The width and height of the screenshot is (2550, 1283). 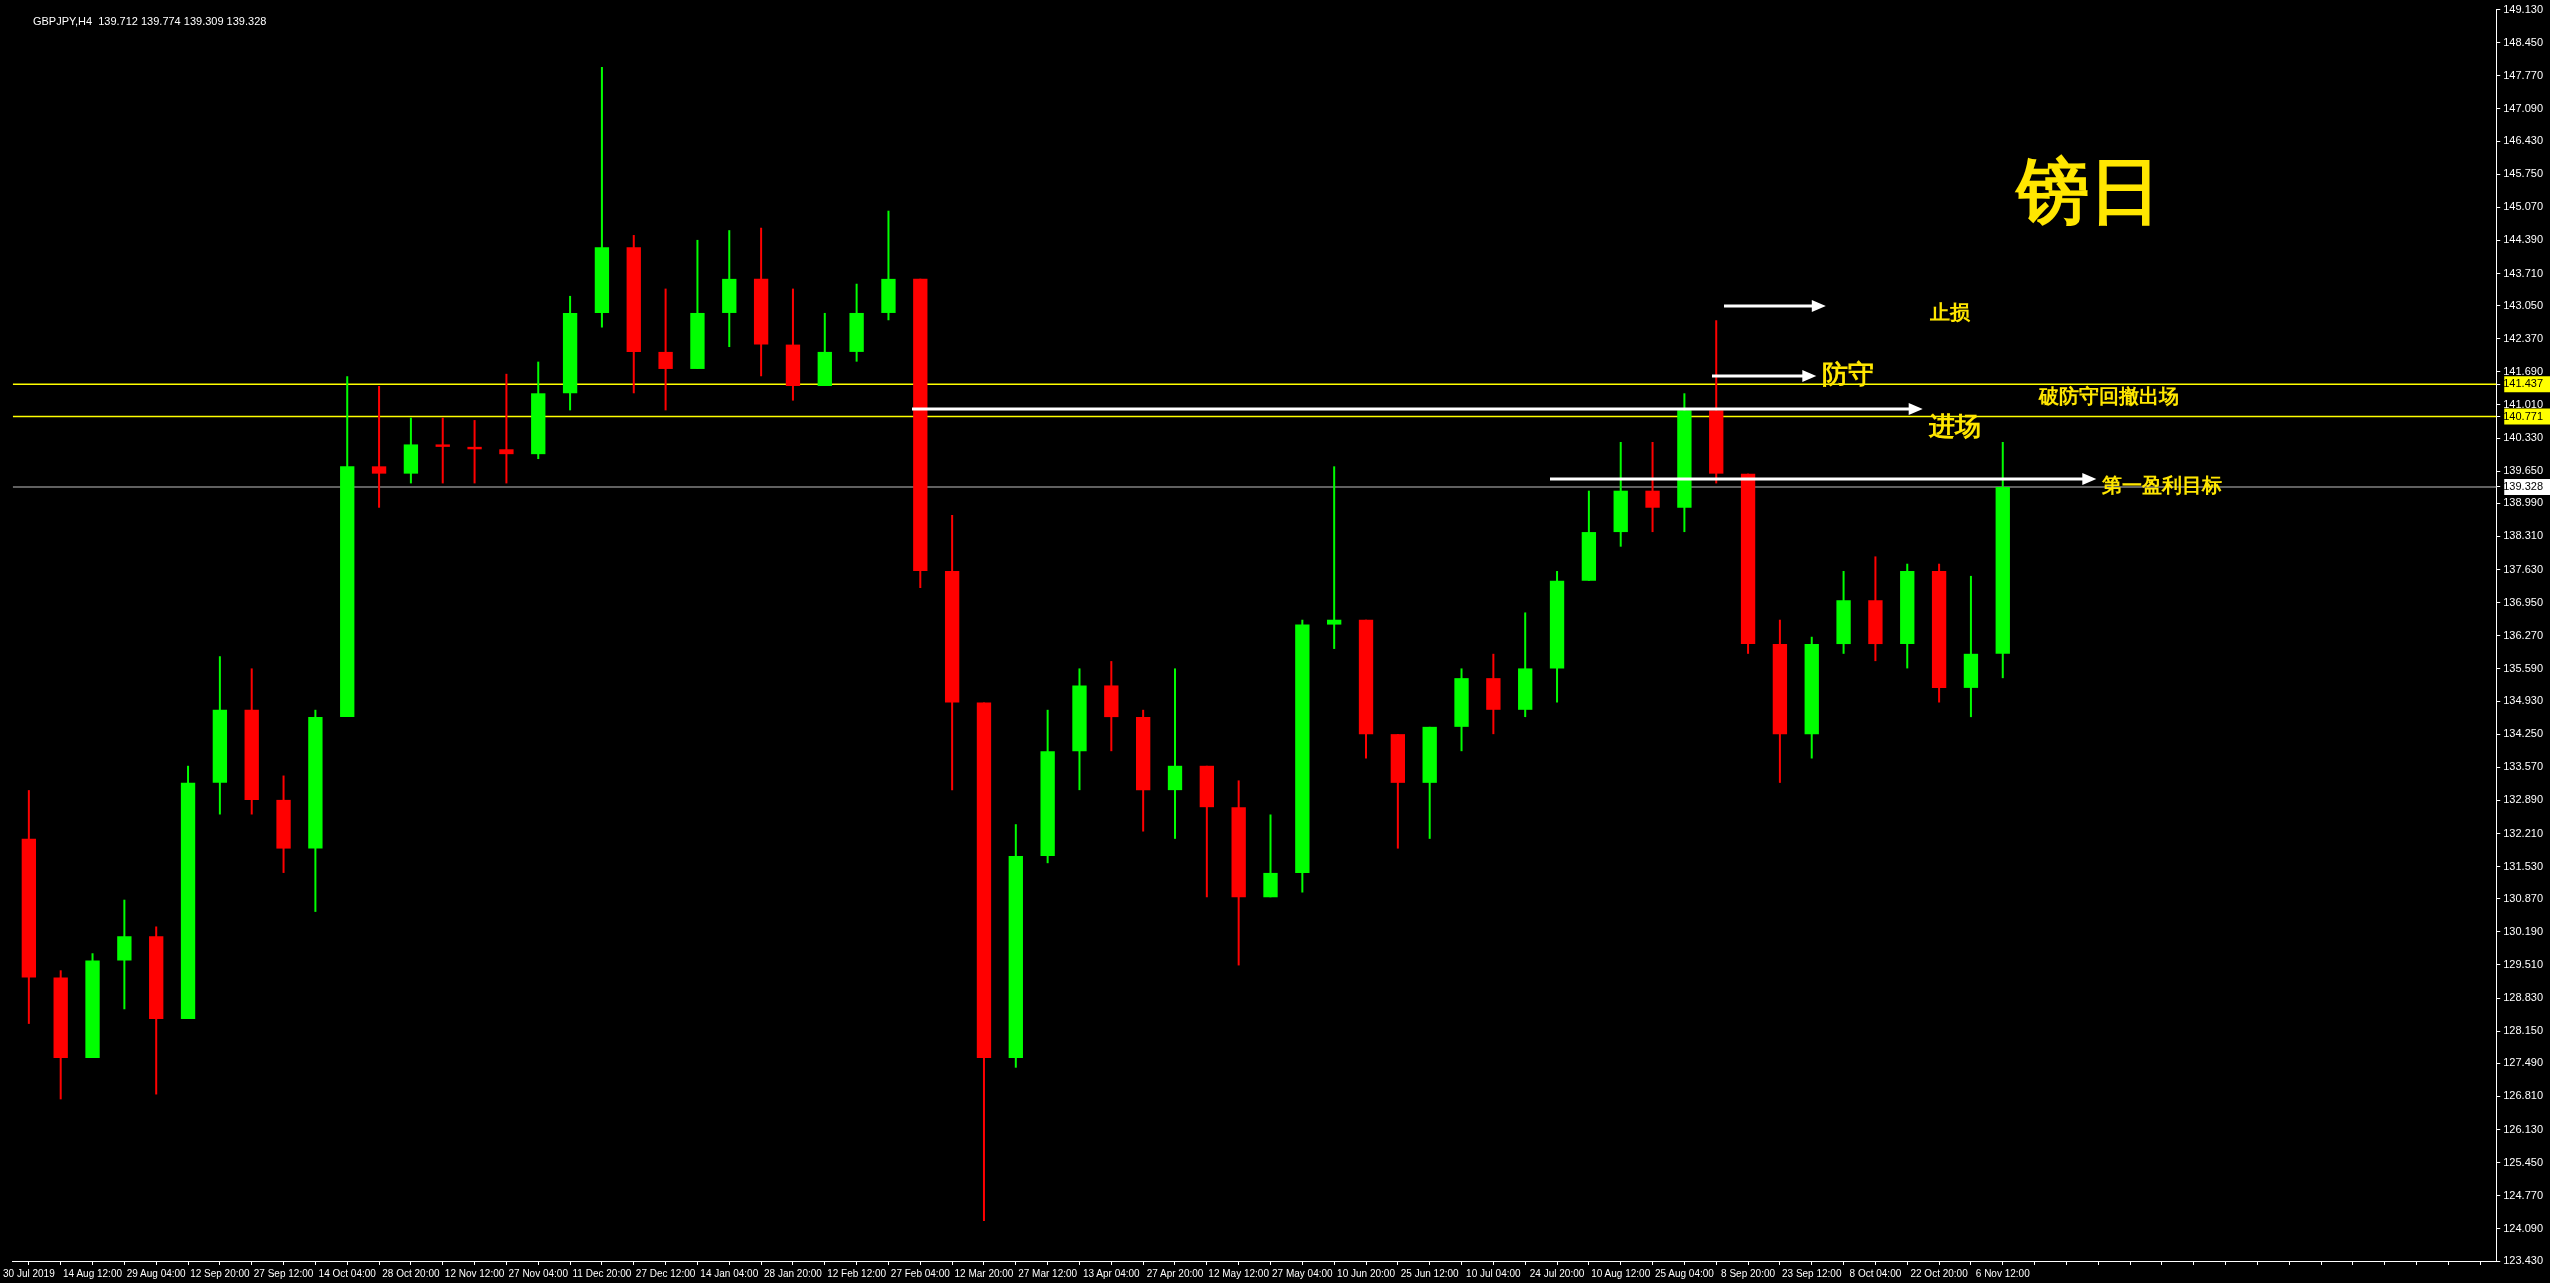 I want to click on y-tick-label: 125.450, so click(x=2523, y=1161).